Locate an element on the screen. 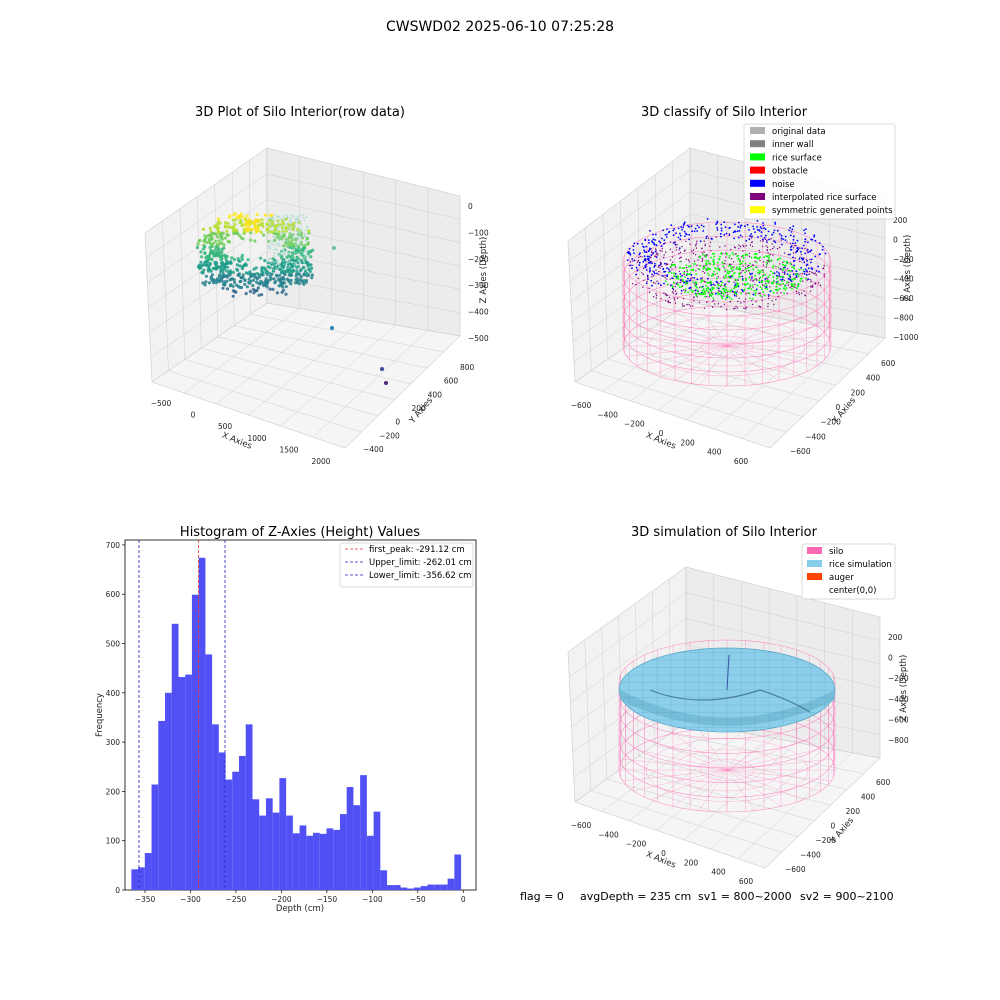 Image resolution: width=1000 pixels, height=1000 pixels. simulation-legend-label: center(0,0) is located at coordinates (853, 591).